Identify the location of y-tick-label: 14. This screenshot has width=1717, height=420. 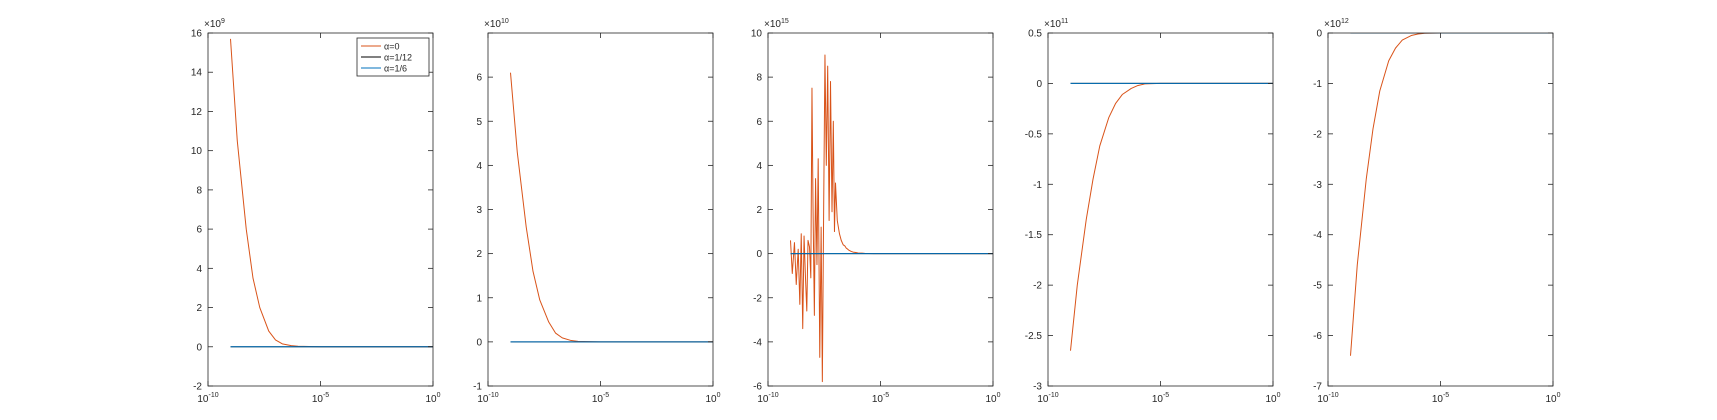
(197, 73).